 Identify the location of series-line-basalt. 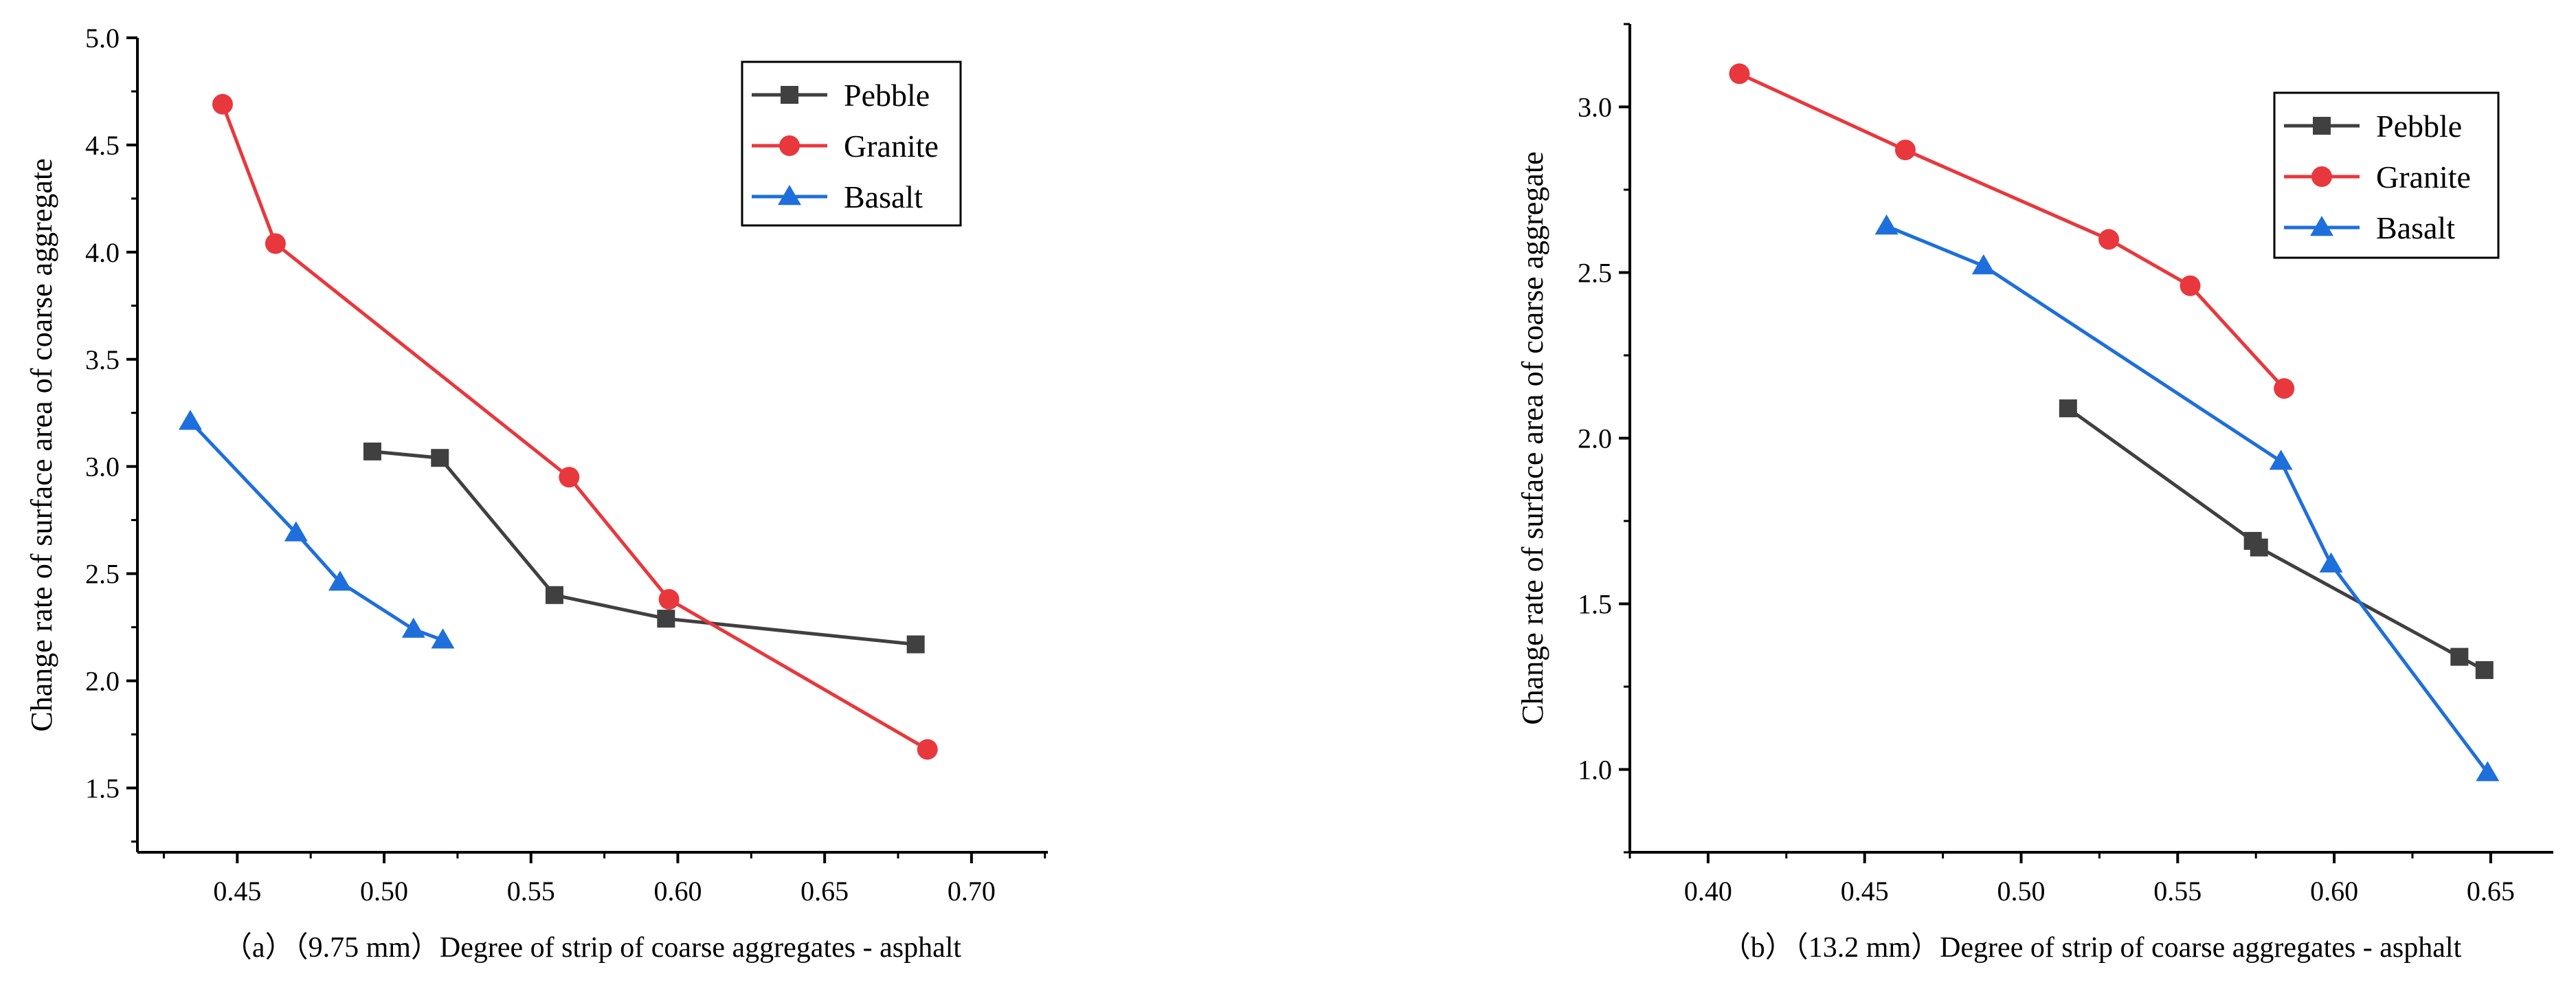
(2187, 499).